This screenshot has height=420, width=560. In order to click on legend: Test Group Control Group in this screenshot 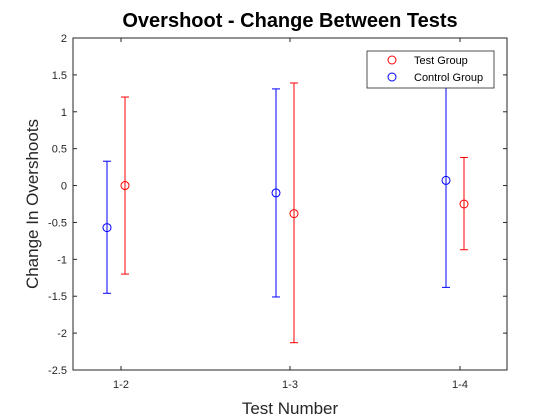, I will do `click(430, 69)`.